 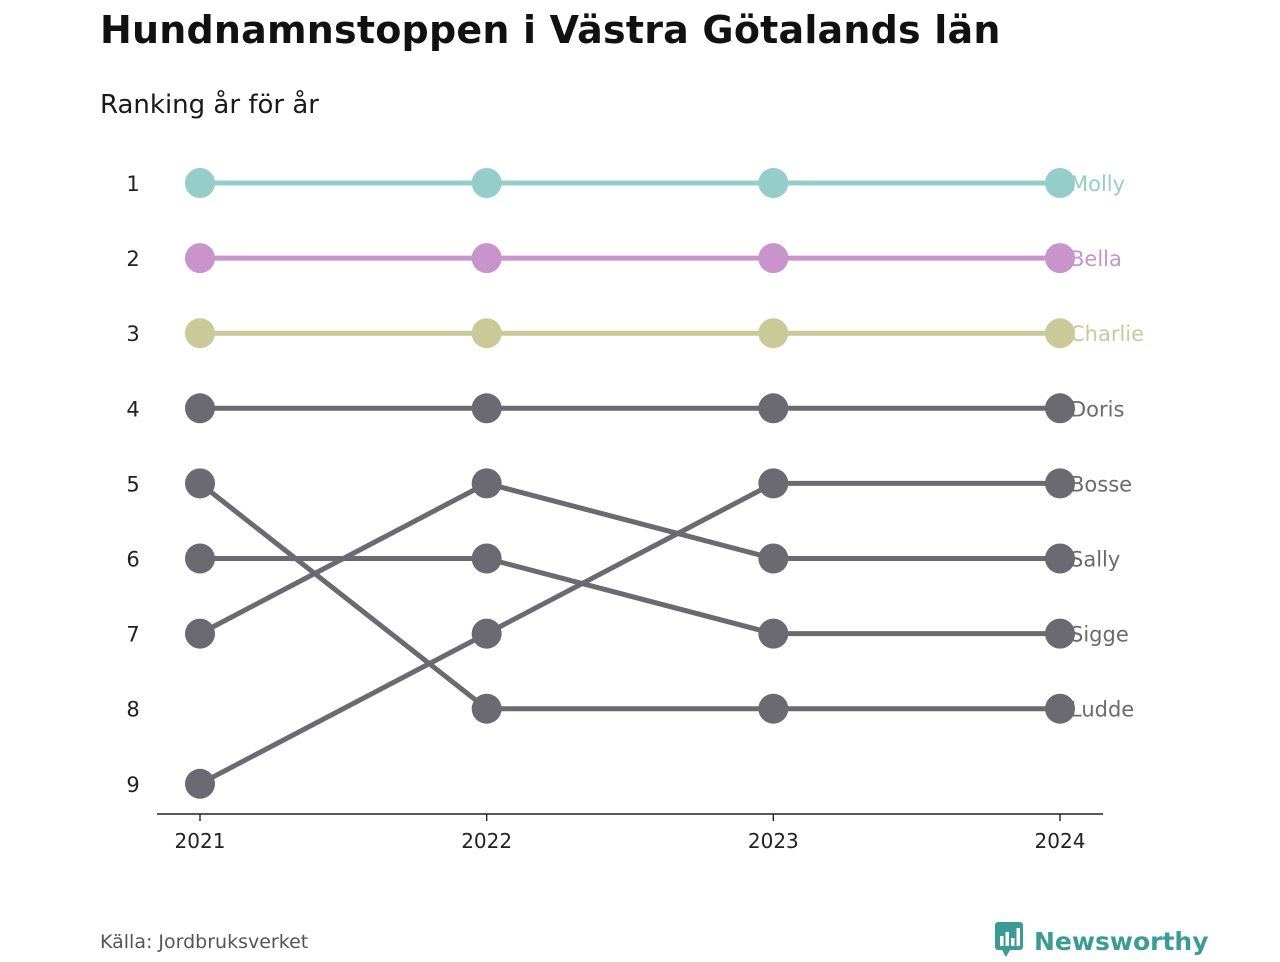 I want to click on y-tick-label-1: 1, so click(x=132, y=184).